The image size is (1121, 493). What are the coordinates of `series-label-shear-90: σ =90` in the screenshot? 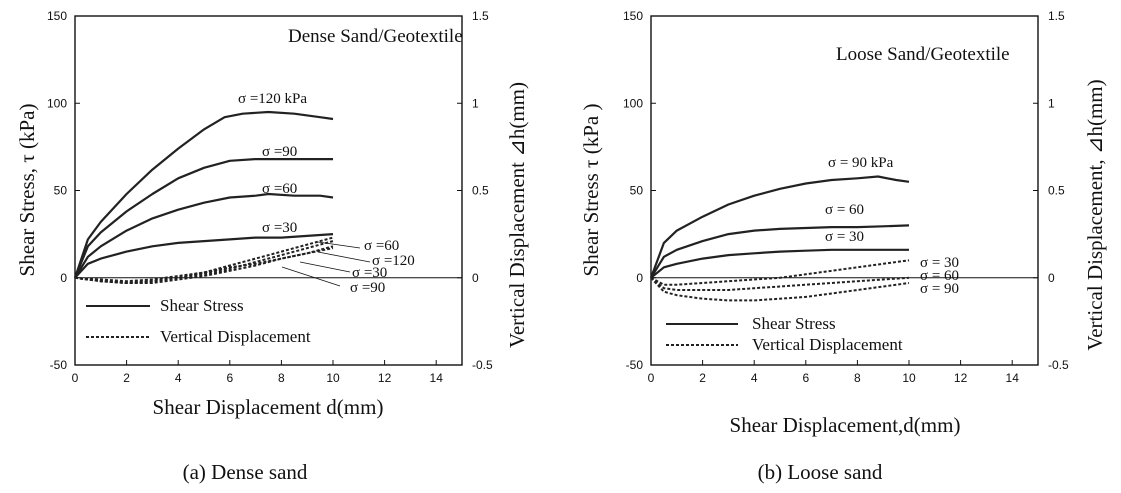 It's located at (279, 152).